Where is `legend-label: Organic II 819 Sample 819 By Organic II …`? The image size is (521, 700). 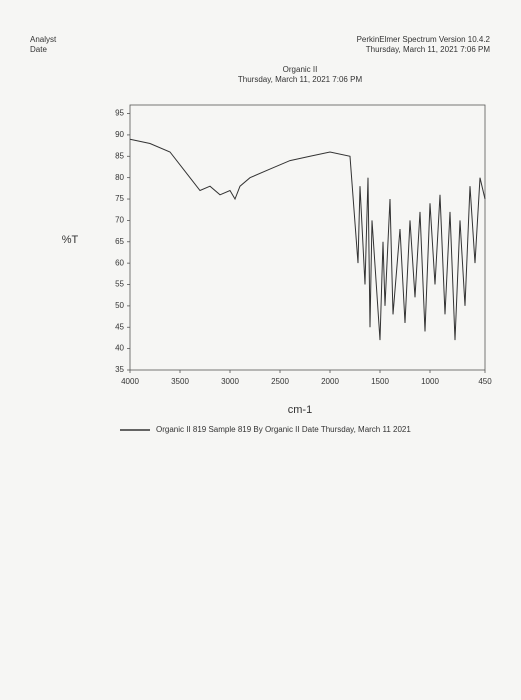 legend-label: Organic II 819 Sample 819 By Organic II … is located at coordinates (283, 429).